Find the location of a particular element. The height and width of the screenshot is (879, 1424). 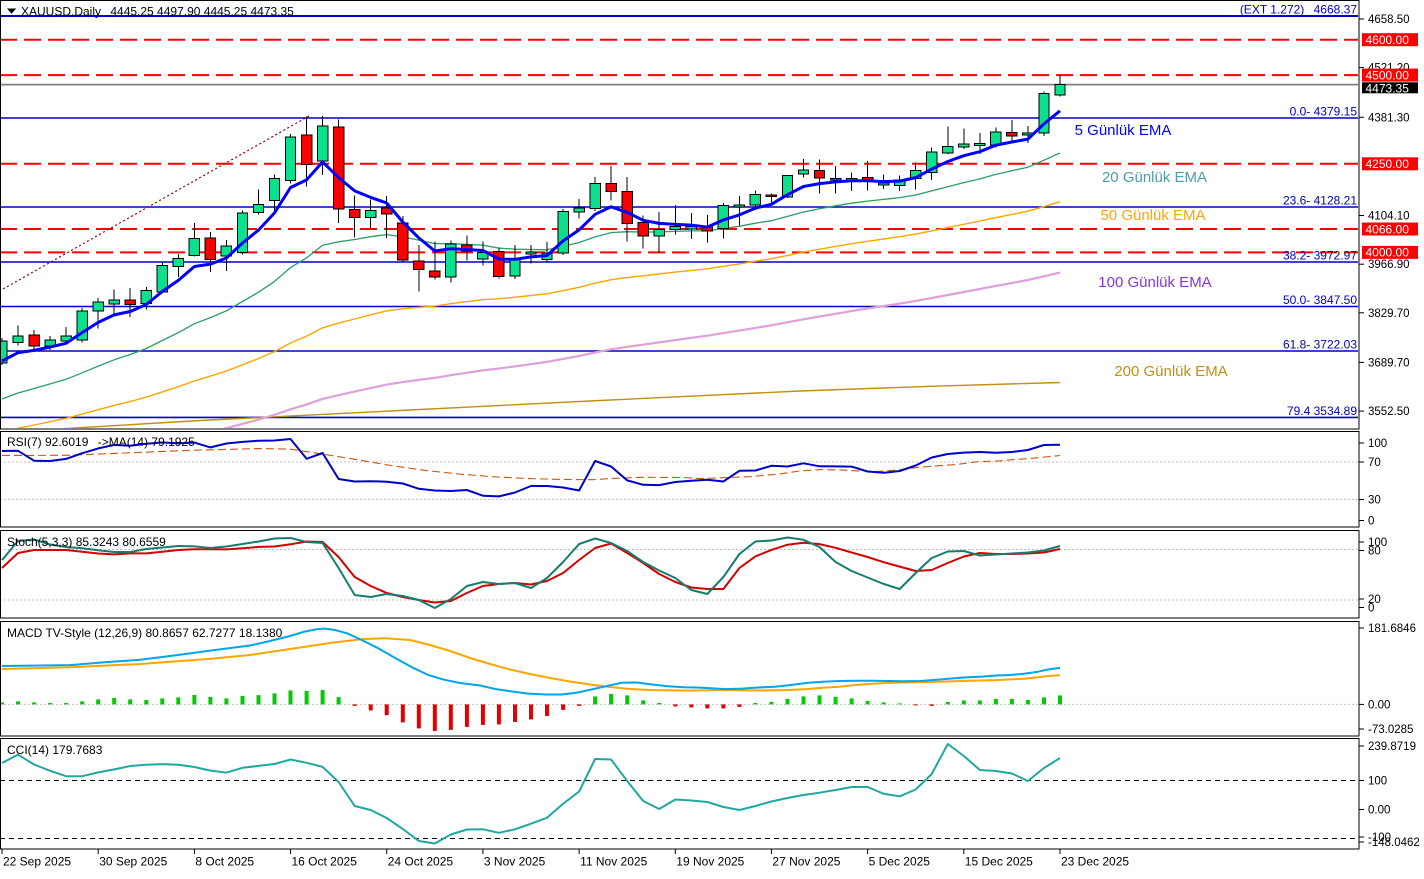

svg-text: 24 Oct 2025 is located at coordinates (421, 862).